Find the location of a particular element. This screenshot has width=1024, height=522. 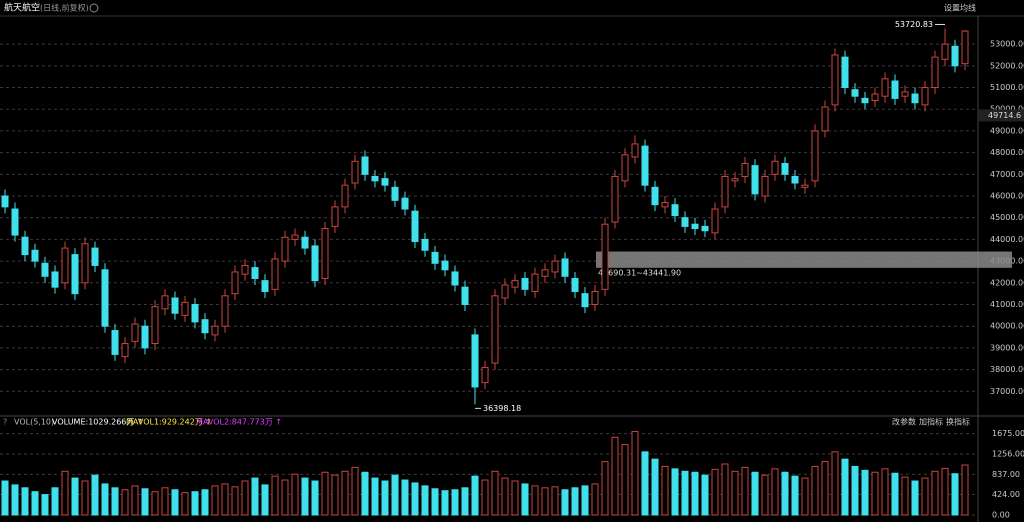

min-label: 36398.18 is located at coordinates (502, 408).